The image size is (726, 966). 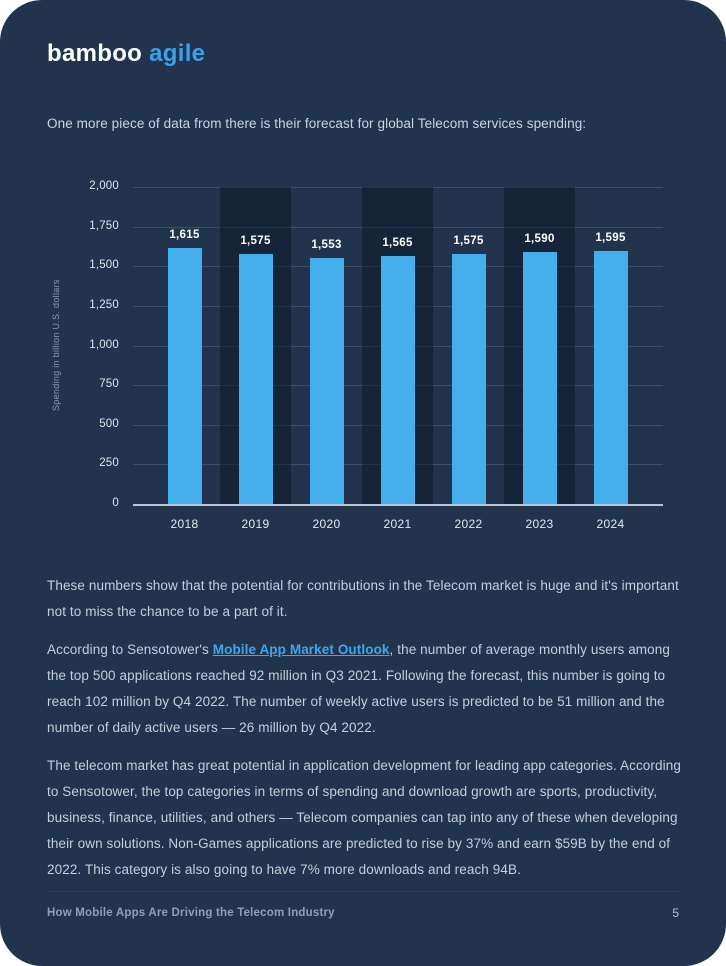 I want to click on y-tick-label: 1,750, so click(x=104, y=225).